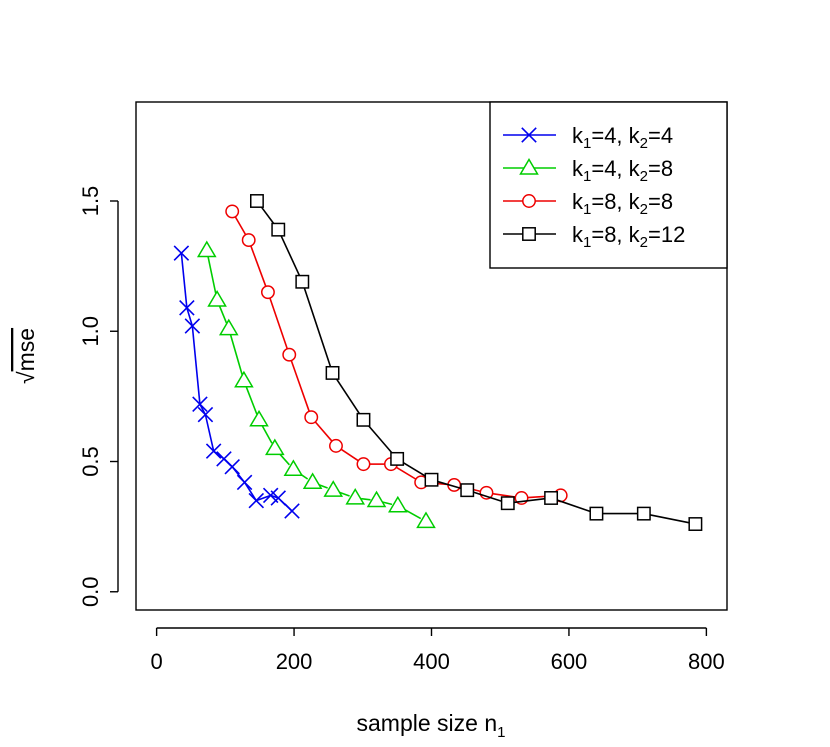 The width and height of the screenshot is (830, 747). Describe the element at coordinates (26, 349) in the screenshot. I see `y-axis-title-text: mse` at that location.